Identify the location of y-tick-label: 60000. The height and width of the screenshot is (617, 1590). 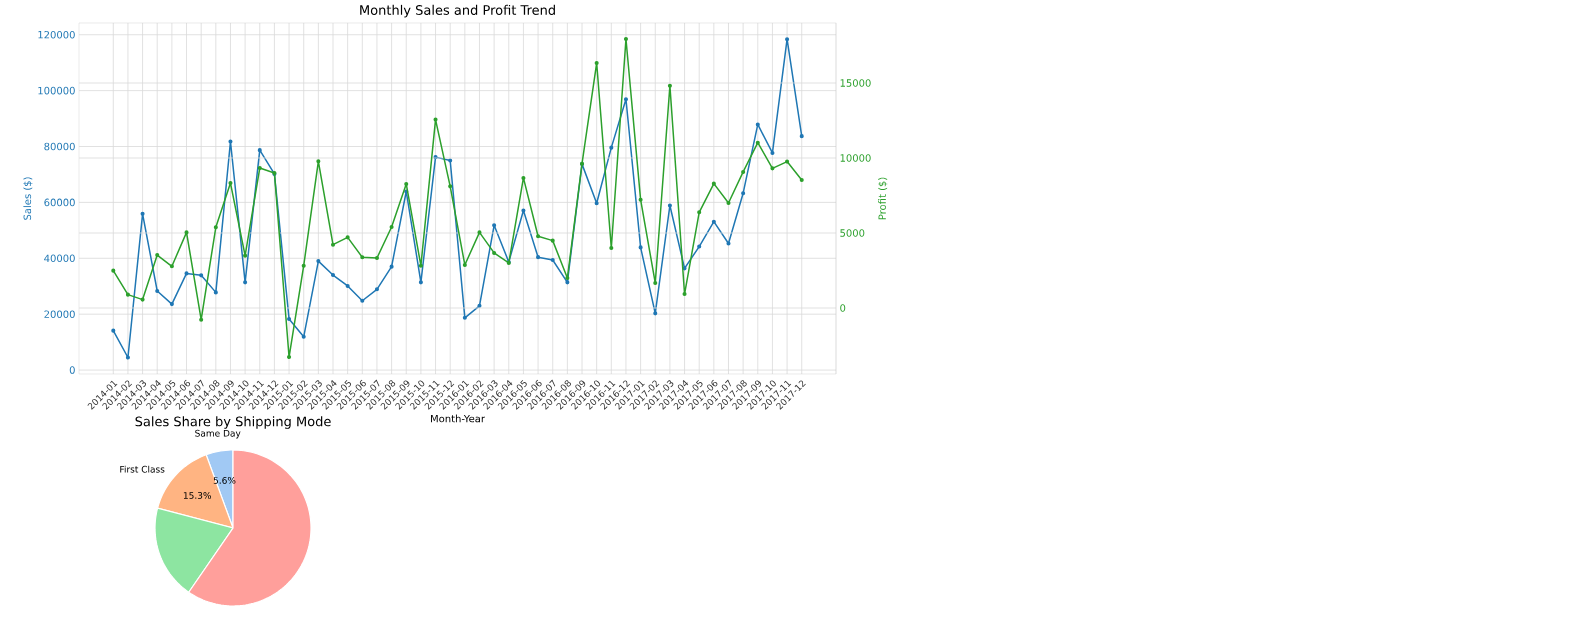
(59, 202).